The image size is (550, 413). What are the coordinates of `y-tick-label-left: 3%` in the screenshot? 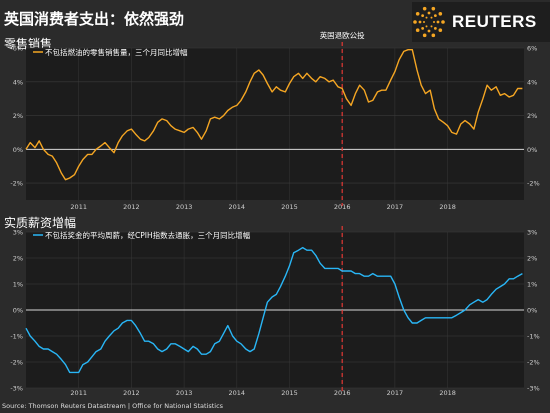 It's located at (18, 233).